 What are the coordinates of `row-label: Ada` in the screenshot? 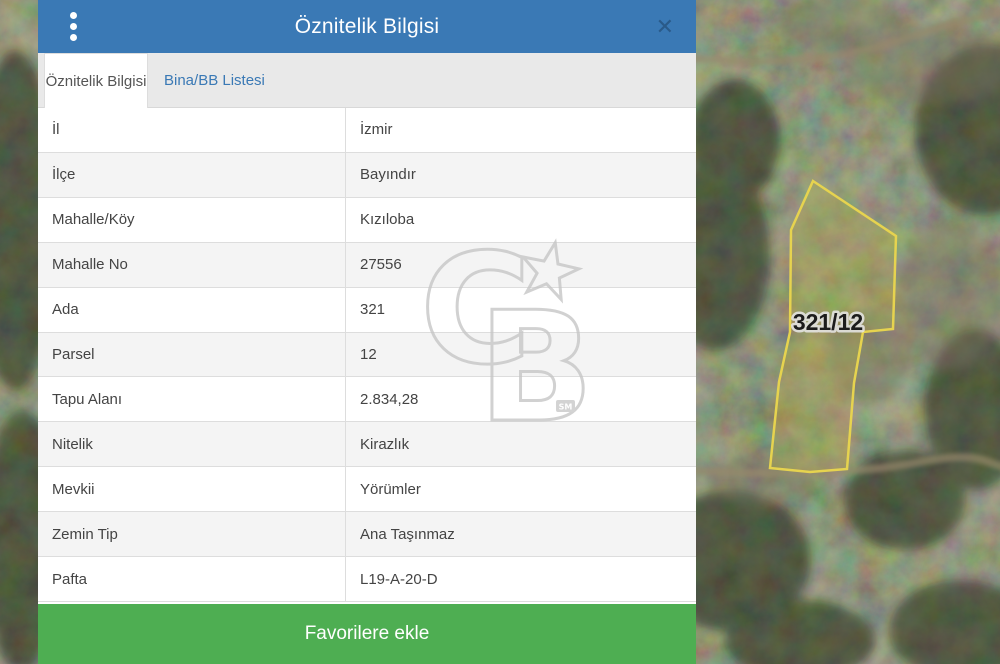 It's located at (192, 309).